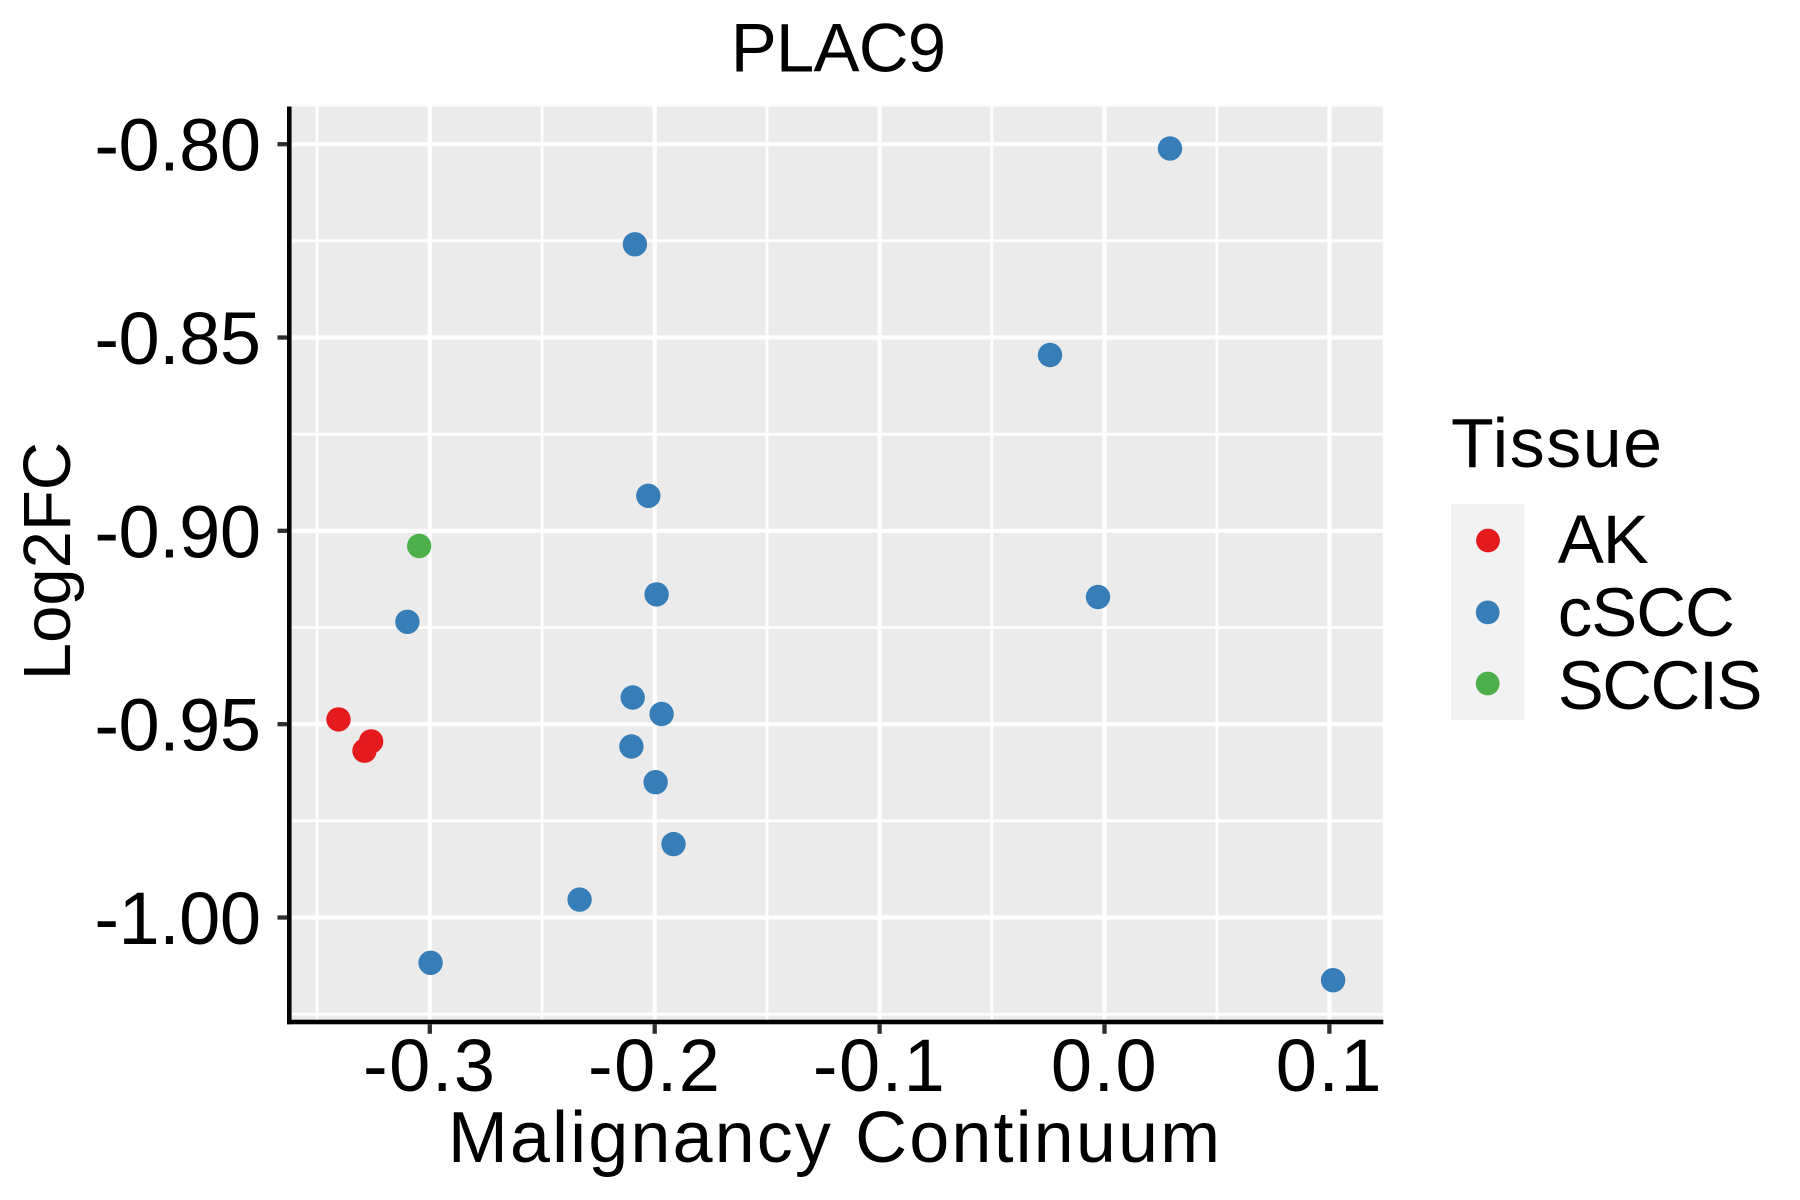 The width and height of the screenshot is (1800, 1200). I want to click on svg-text: -0.80, so click(177, 145).